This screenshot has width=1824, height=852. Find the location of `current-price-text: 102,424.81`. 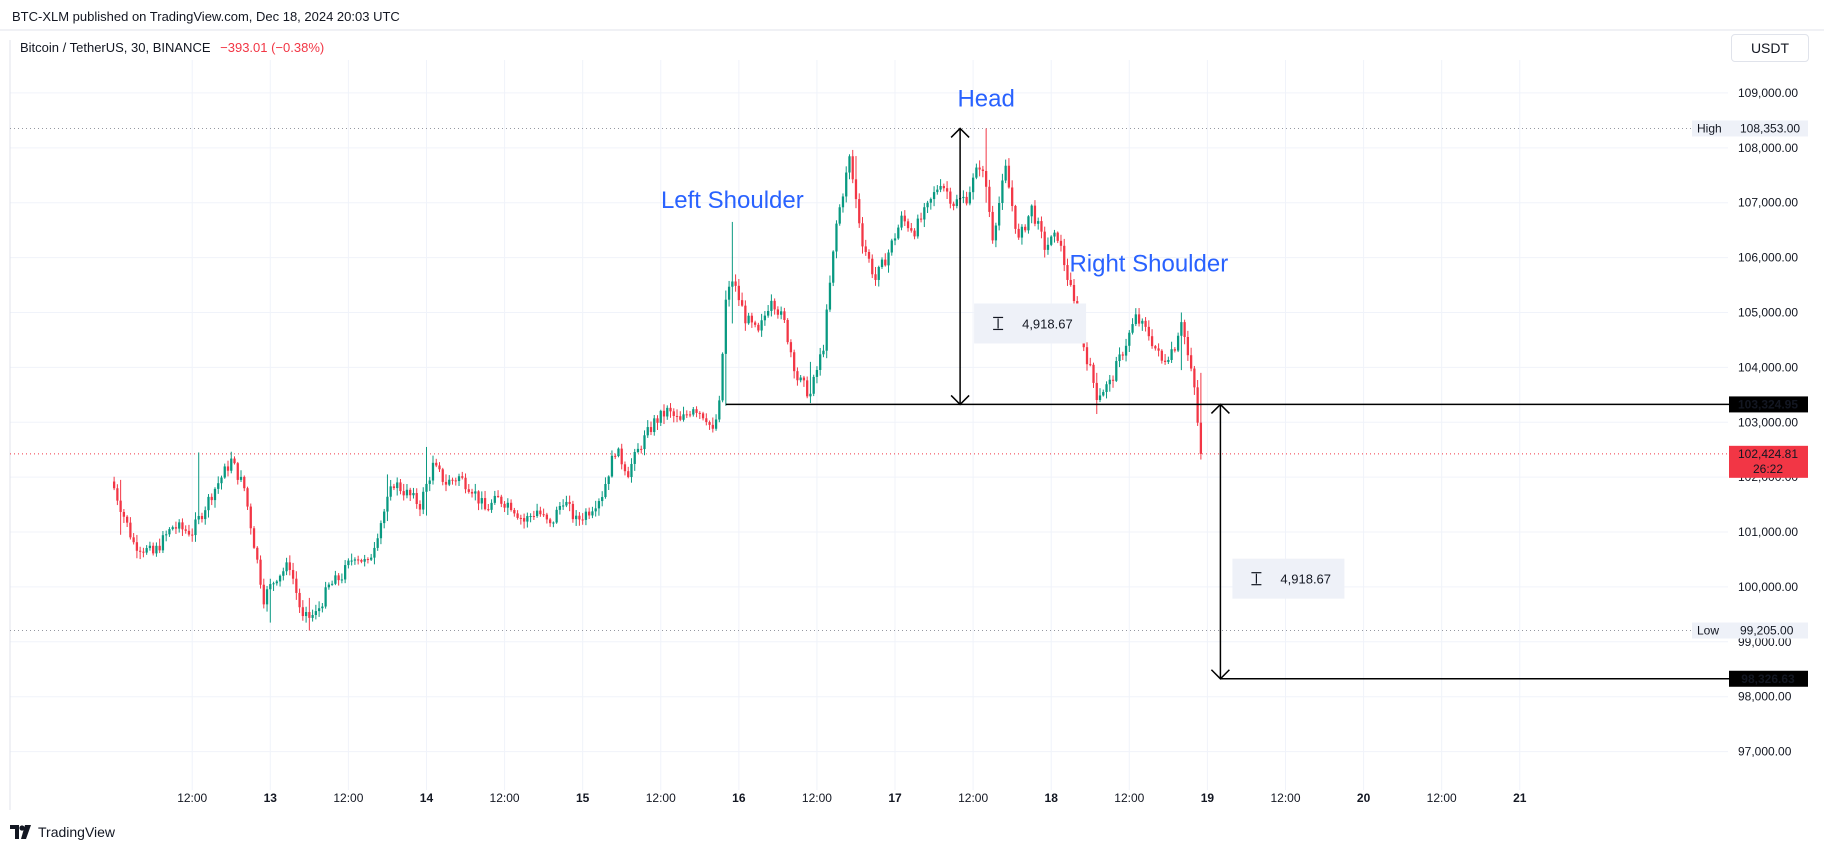

current-price-text: 102,424.81 is located at coordinates (1768, 454).